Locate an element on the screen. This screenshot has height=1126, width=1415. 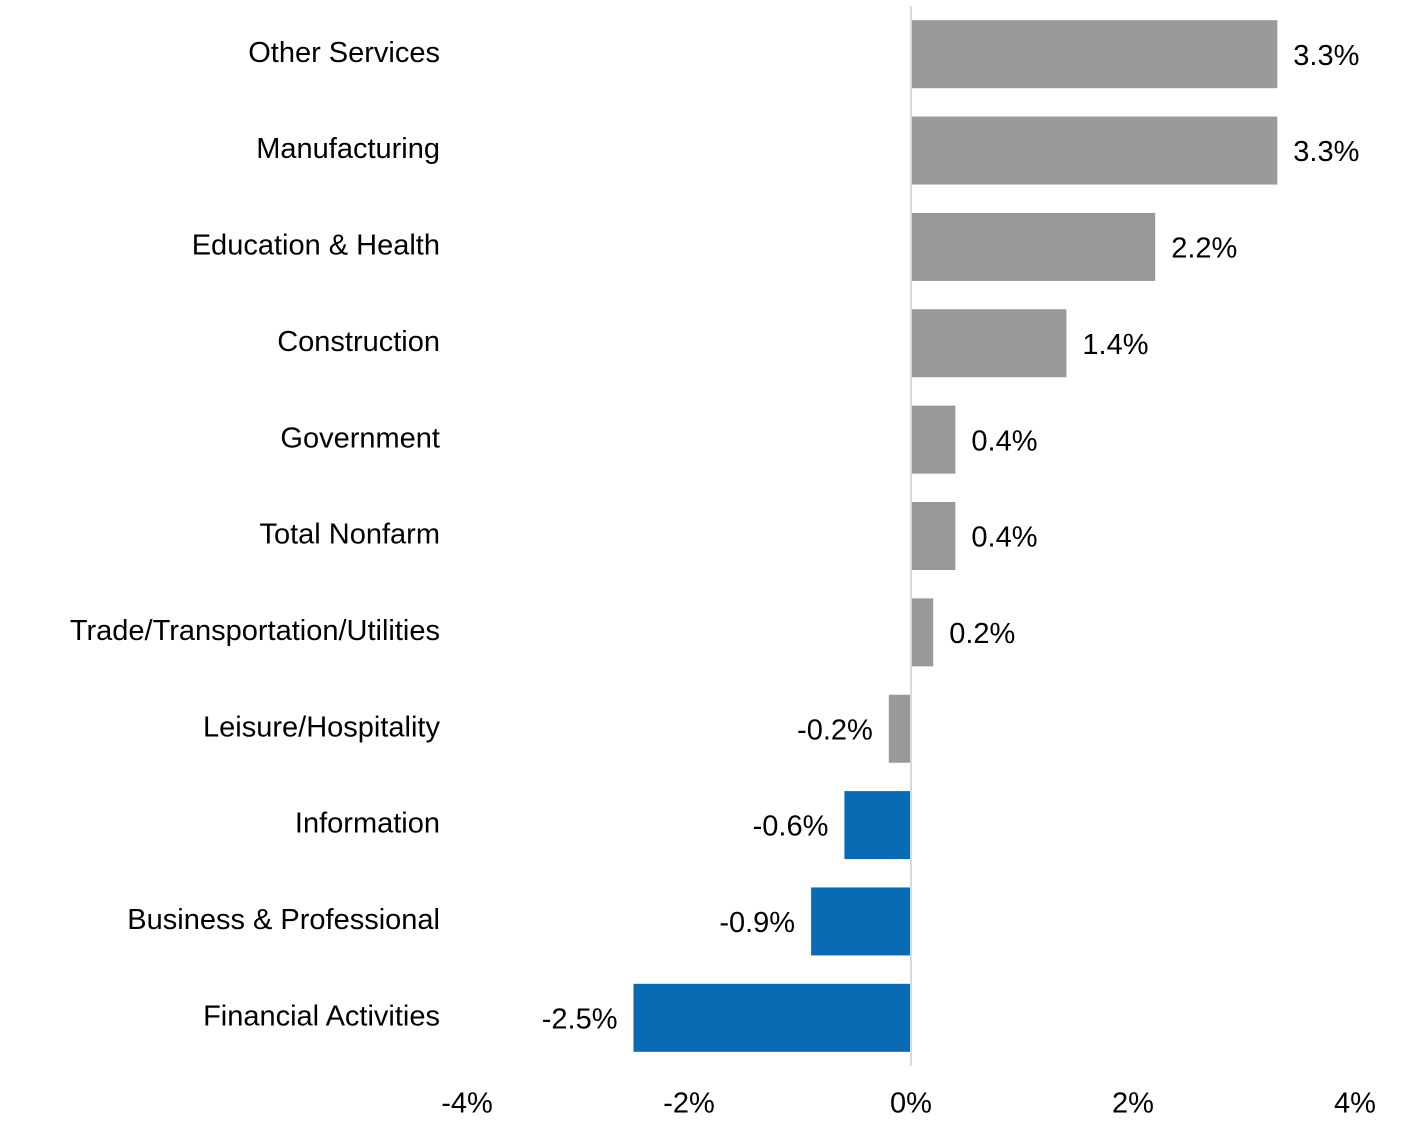
x-tick-label: -4% is located at coordinates (467, 1104).